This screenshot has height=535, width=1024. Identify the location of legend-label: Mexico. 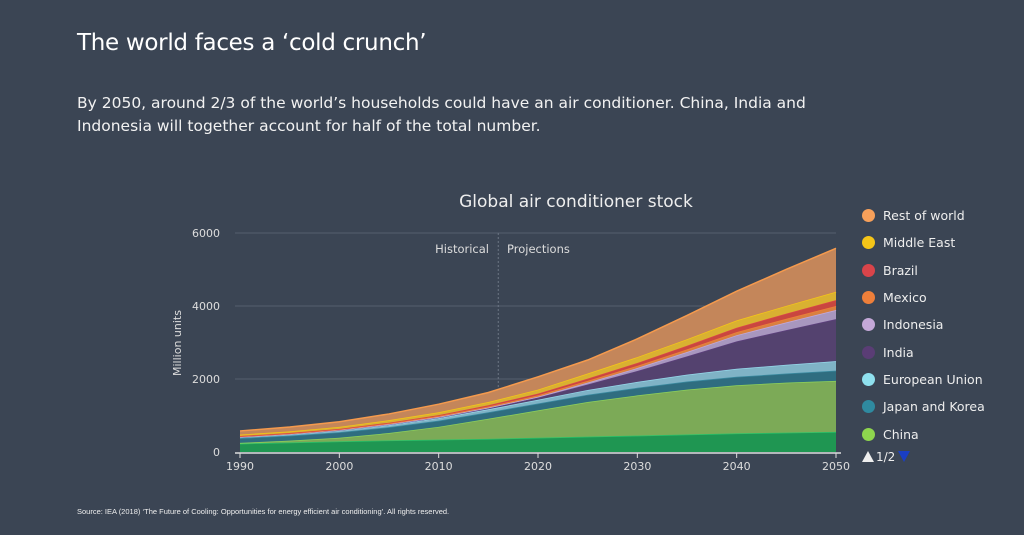
(905, 298).